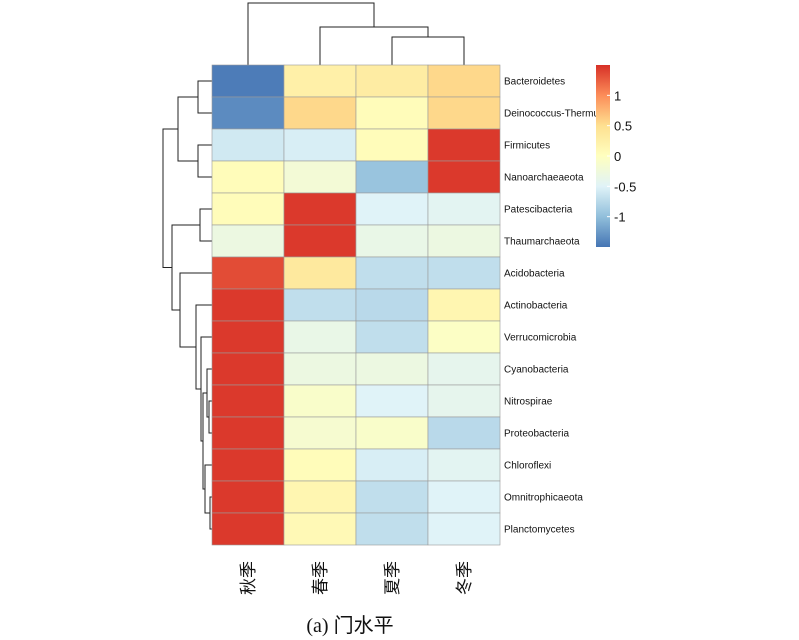 The height and width of the screenshot is (640, 799). Describe the element at coordinates (393, 578) in the screenshot. I see `column-label: 夏季` at that location.